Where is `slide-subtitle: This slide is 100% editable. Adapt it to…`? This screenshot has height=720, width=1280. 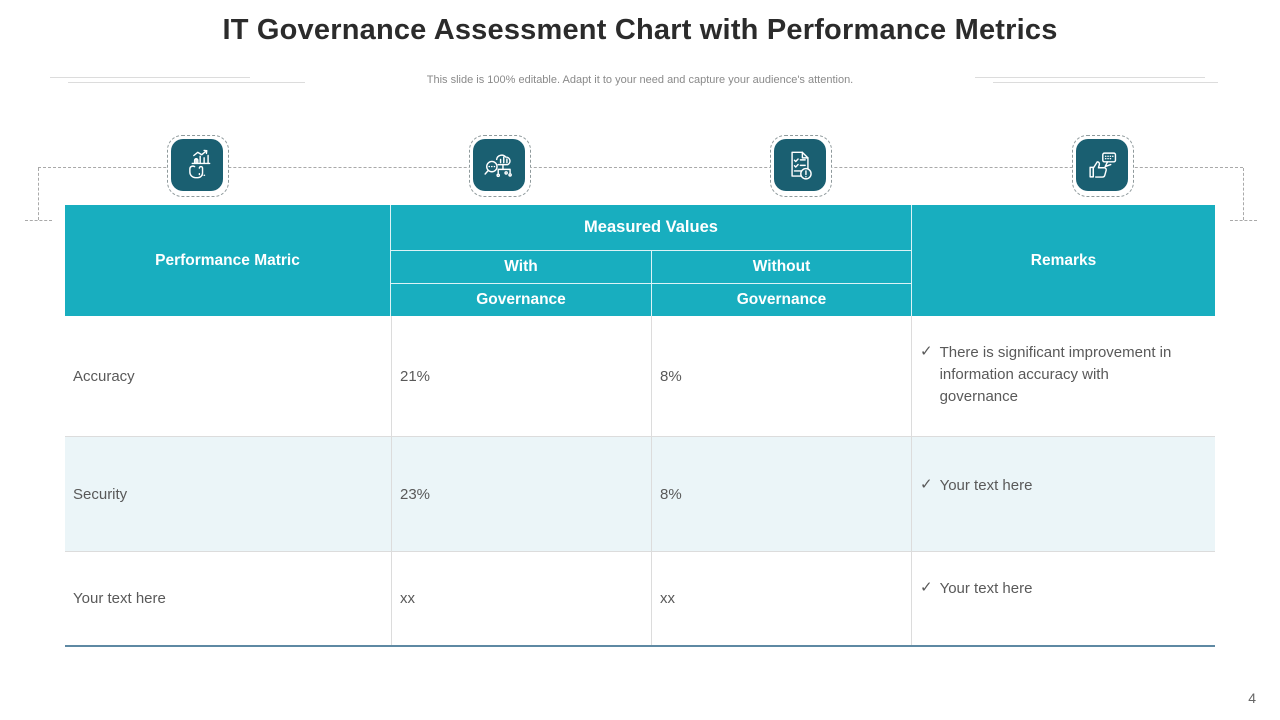
slide-subtitle: This slide is 100% editable. Adapt it to… is located at coordinates (640, 80).